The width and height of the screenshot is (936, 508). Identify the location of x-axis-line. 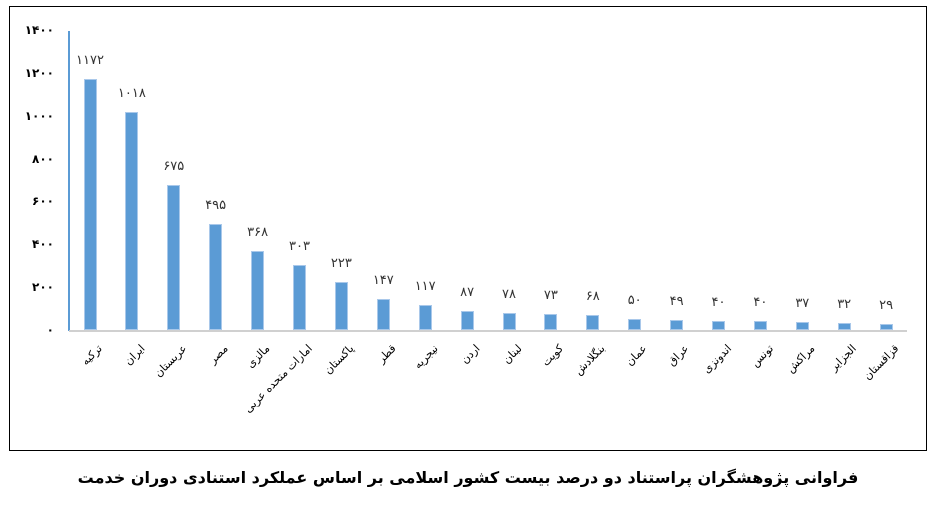
(488, 331).